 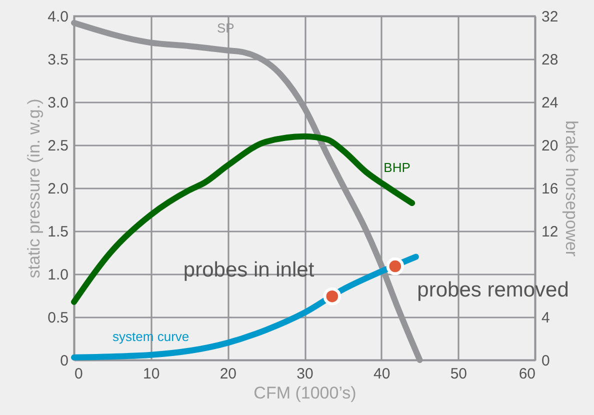 What do you see at coordinates (546, 318) in the screenshot?
I see `y2-tick-label: 4` at bounding box center [546, 318].